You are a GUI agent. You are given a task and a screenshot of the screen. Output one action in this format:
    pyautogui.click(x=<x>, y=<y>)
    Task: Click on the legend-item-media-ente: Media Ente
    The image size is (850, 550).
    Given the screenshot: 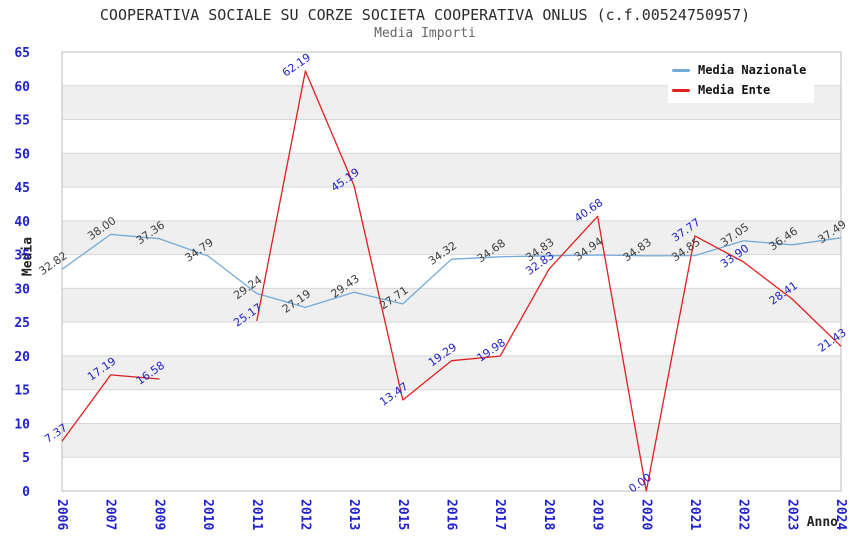 What is the action you would take?
    pyautogui.click(x=743, y=90)
    